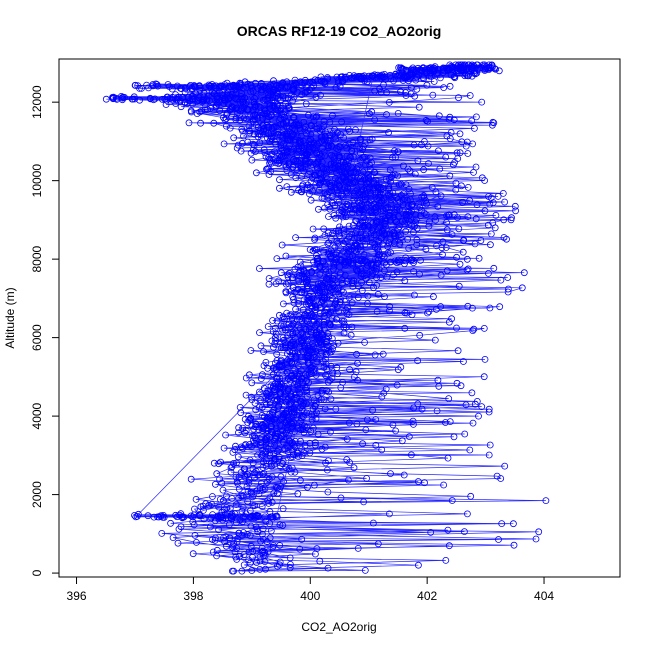  I want to click on x-tick-label: 398, so click(193, 596).